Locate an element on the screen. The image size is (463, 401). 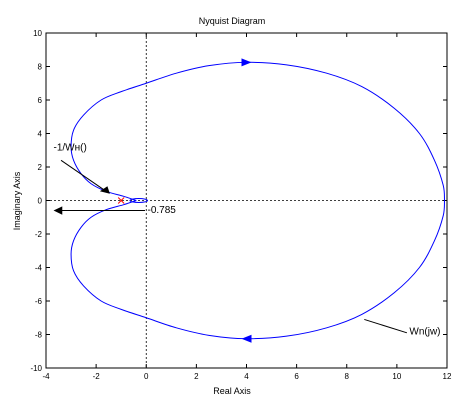
y-tick-label: 2 is located at coordinates (40, 167).